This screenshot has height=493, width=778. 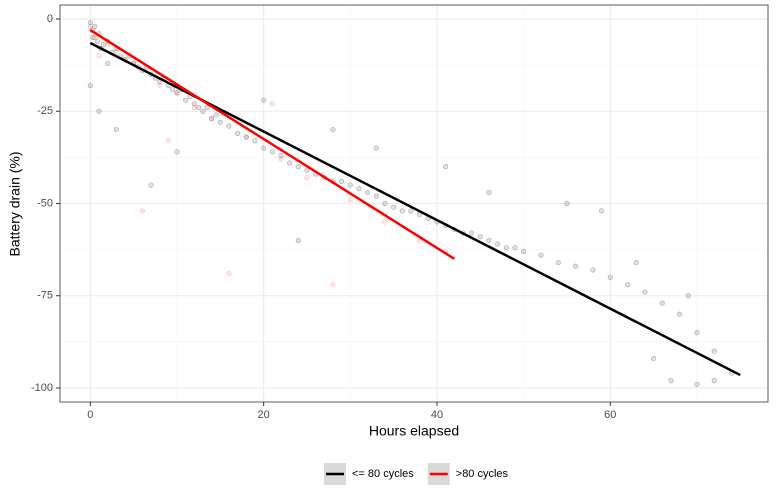 I want to click on y-tick-label: -25, so click(x=45, y=111).